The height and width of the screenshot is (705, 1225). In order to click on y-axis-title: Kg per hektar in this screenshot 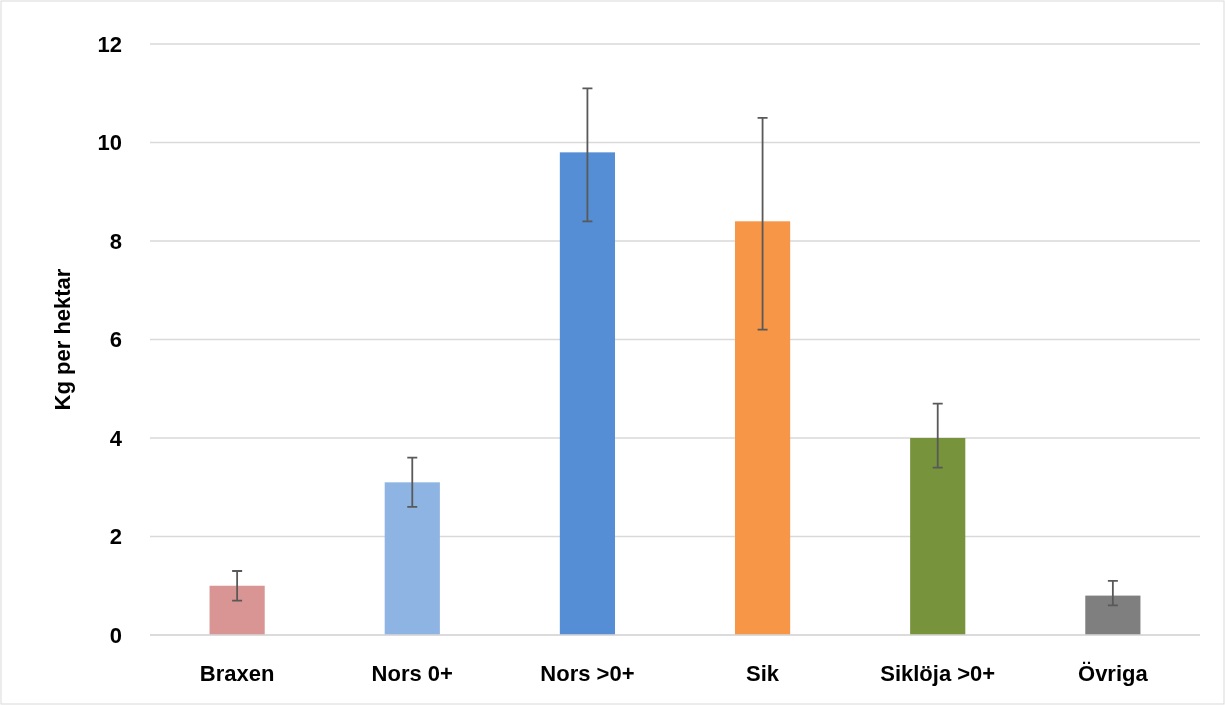, I will do `click(62, 339)`.